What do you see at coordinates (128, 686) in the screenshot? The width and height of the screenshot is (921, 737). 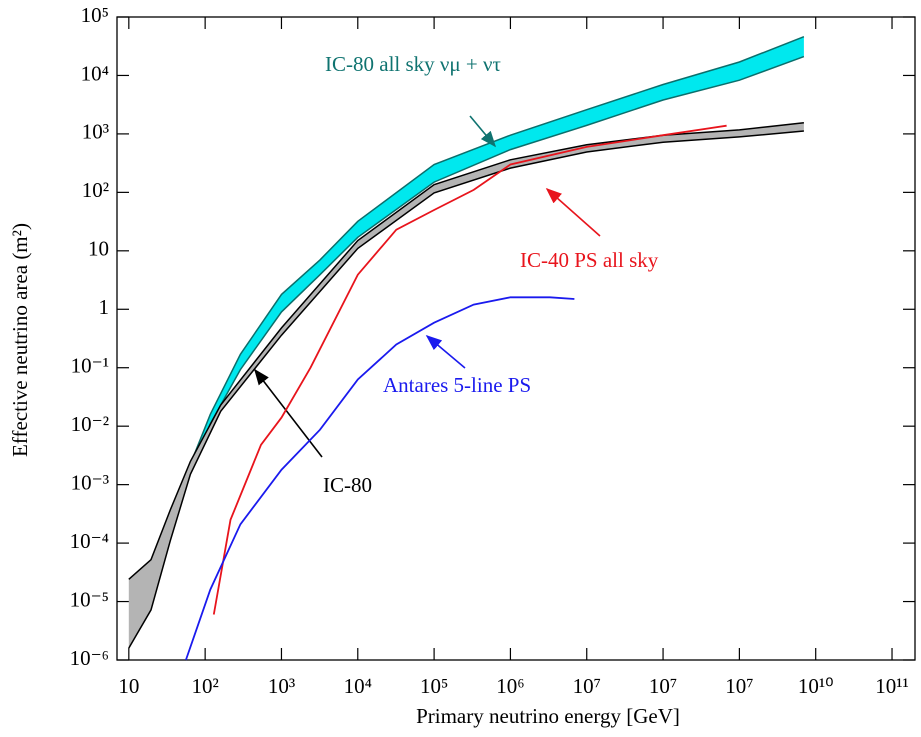 I see `x-tick-label: 10` at bounding box center [128, 686].